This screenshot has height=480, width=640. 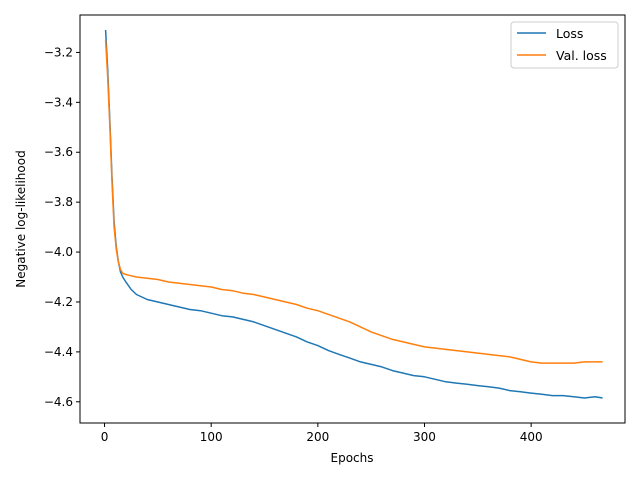 What do you see at coordinates (58, 102) in the screenshot?
I see `y-tick-label: −3.4` at bounding box center [58, 102].